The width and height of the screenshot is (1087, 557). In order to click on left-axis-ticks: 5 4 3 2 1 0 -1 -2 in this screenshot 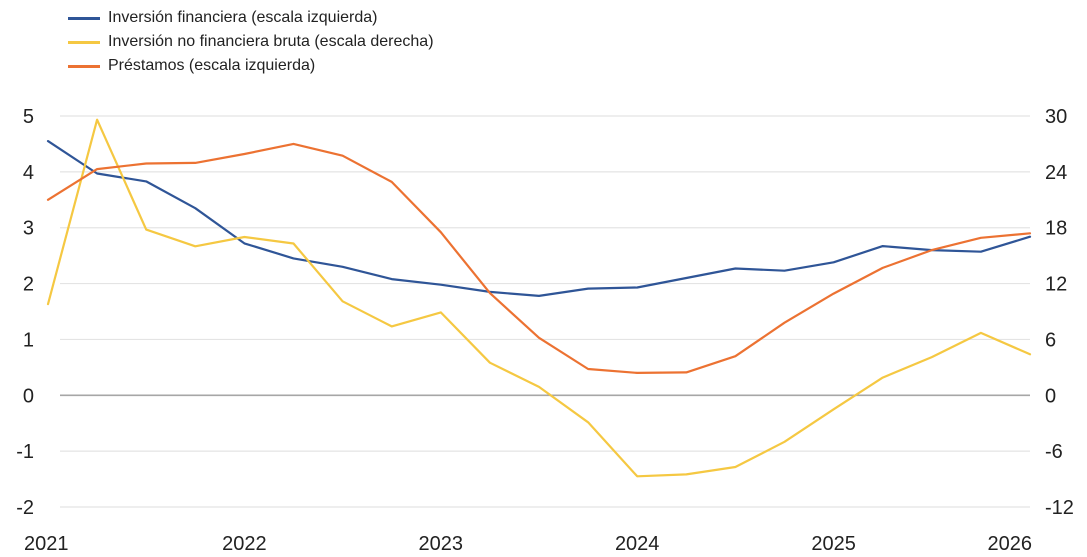, I will do `click(25, 312)`.